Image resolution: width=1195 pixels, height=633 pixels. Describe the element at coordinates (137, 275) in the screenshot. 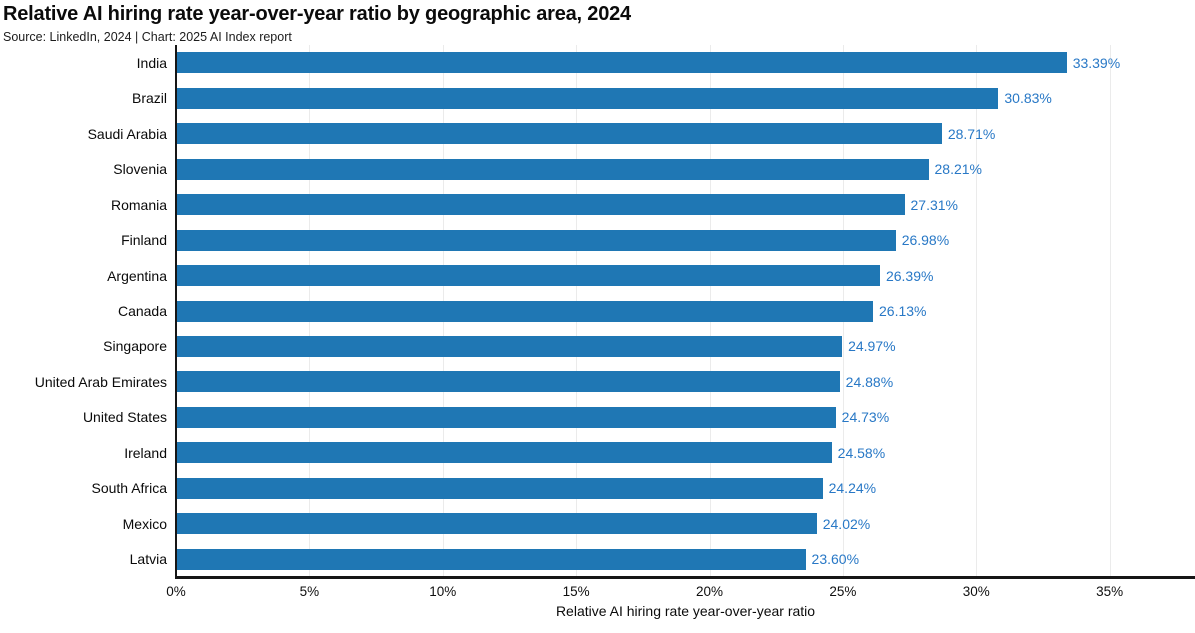

I see `category-label: Argentina` at that location.